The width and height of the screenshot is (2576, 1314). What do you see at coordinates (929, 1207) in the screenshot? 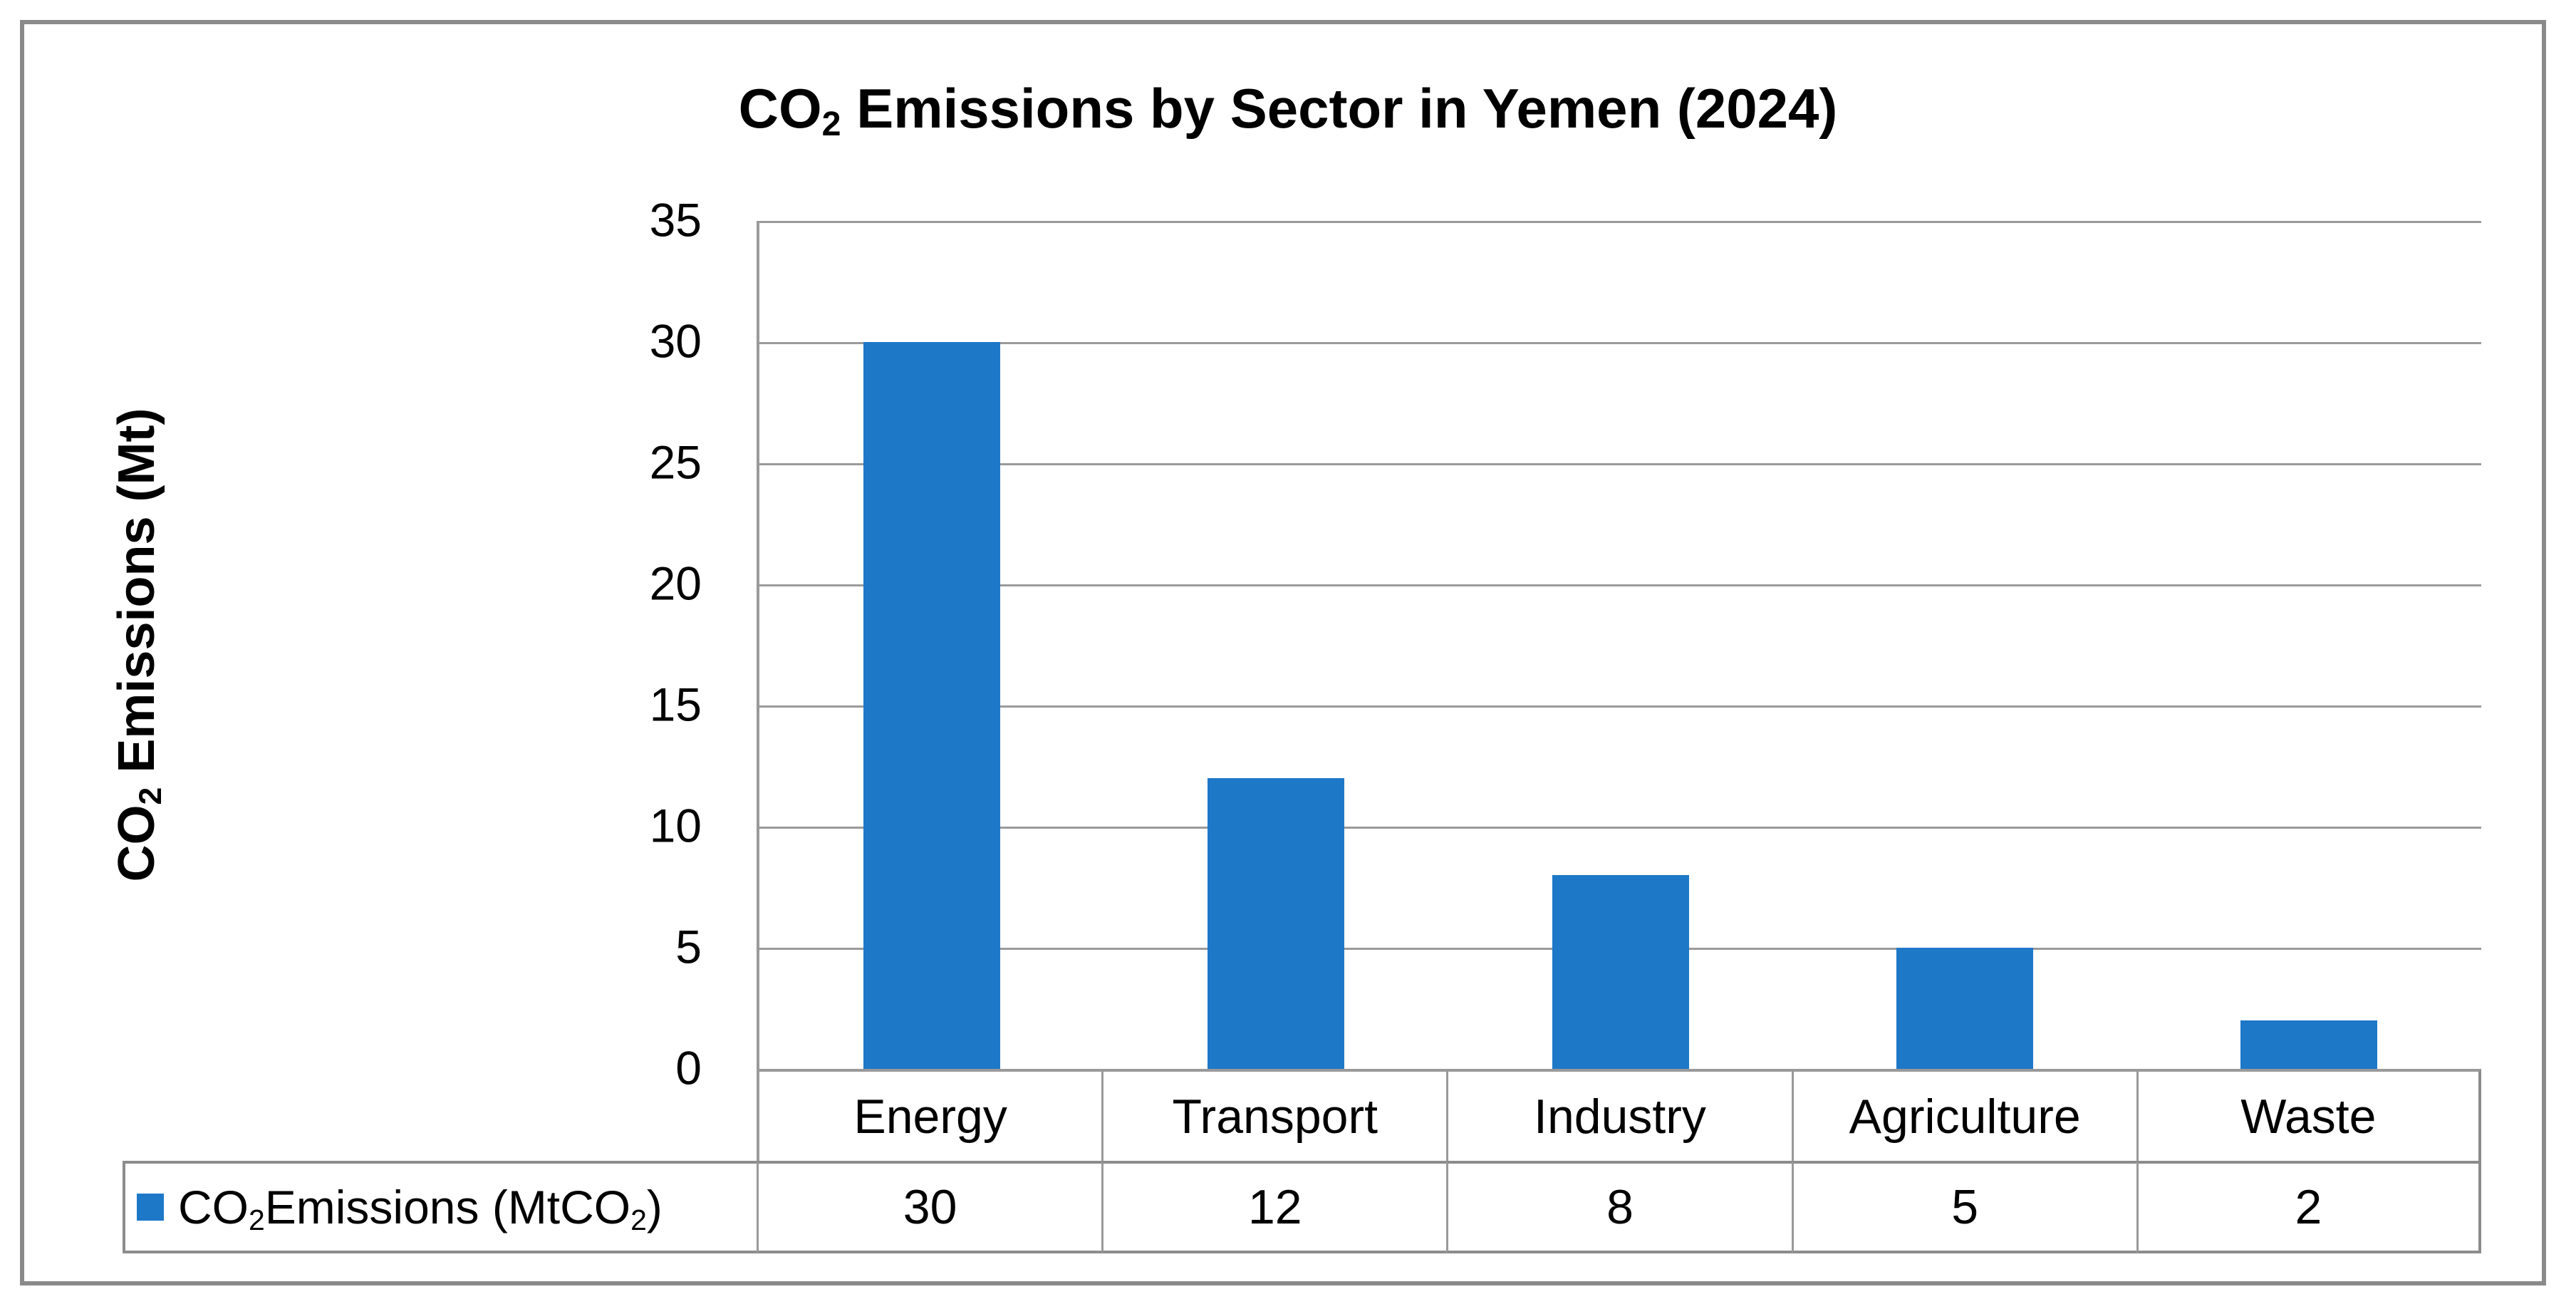
I see `table-value-energy: 30` at bounding box center [929, 1207].